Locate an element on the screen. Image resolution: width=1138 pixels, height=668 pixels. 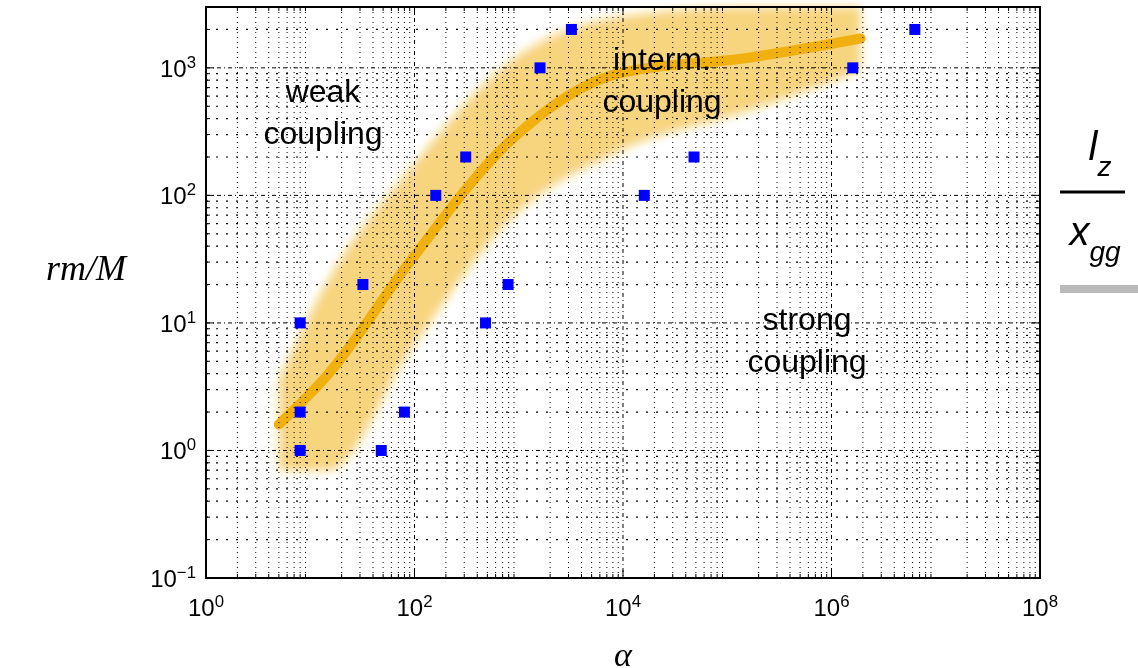
annotation: interm. coupling is located at coordinates (662, 80).